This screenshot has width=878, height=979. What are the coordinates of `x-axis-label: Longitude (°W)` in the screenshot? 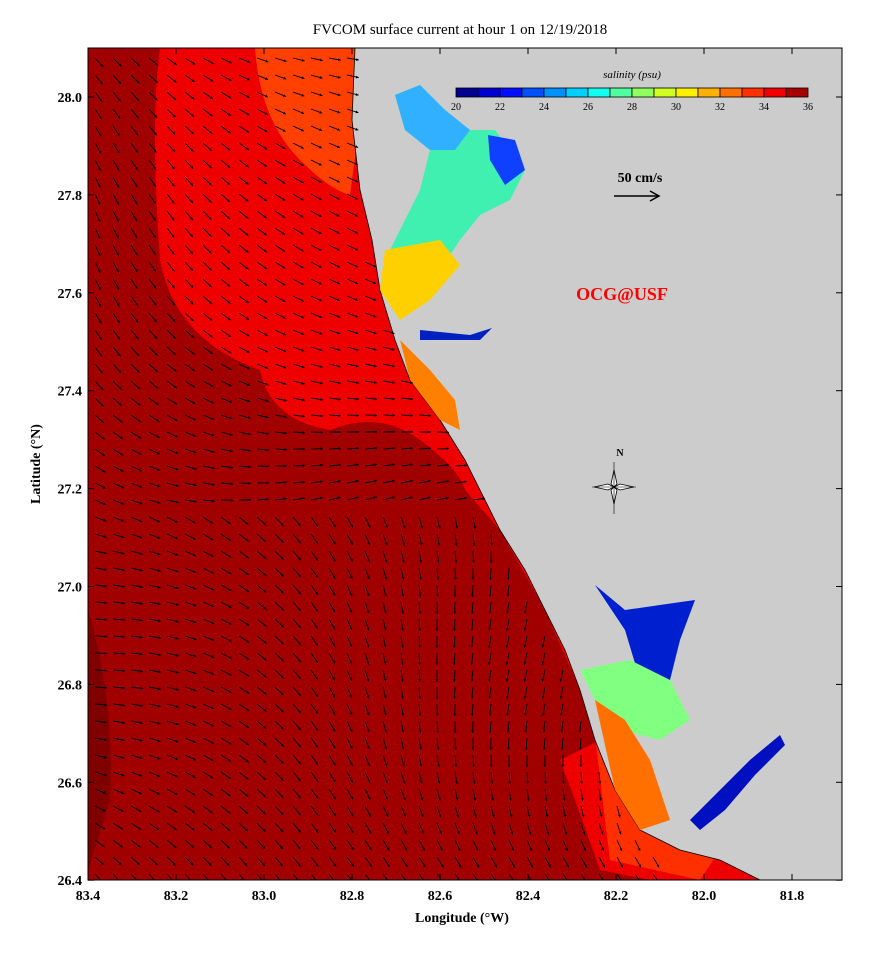 It's located at (462, 918).